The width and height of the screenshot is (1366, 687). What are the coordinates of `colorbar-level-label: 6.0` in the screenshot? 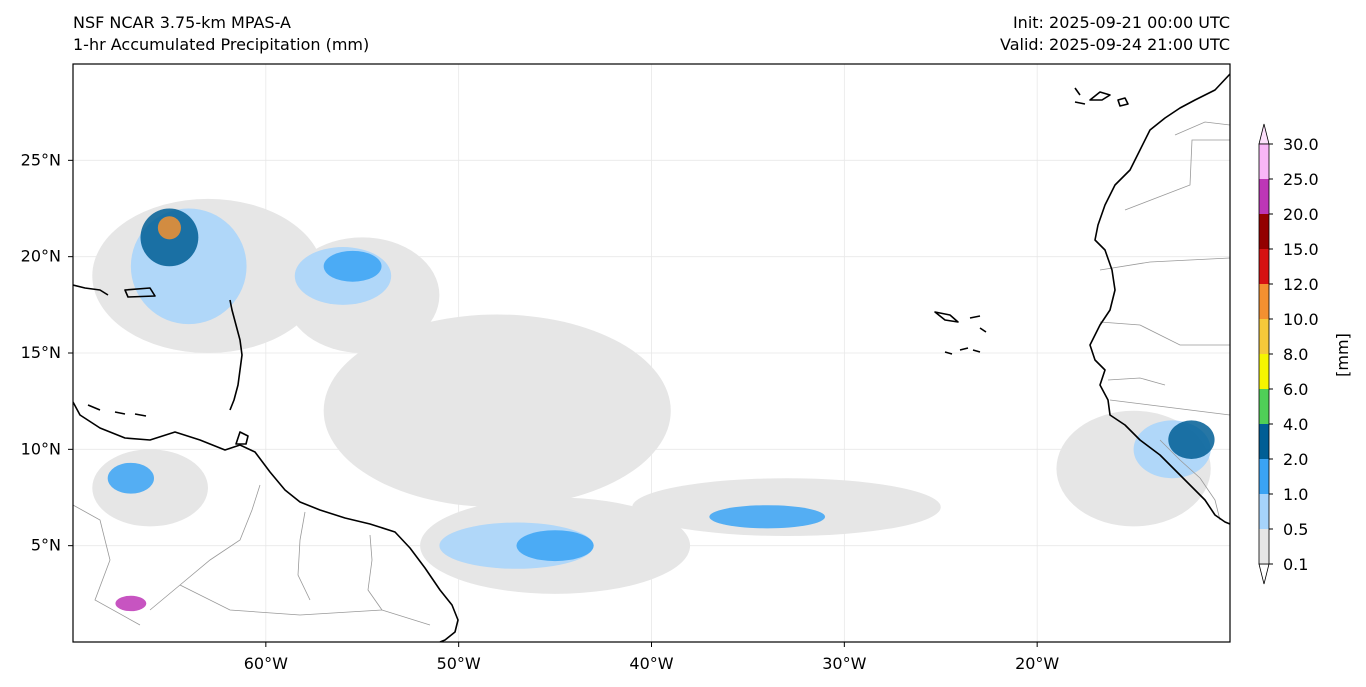 It's located at (1295, 389).